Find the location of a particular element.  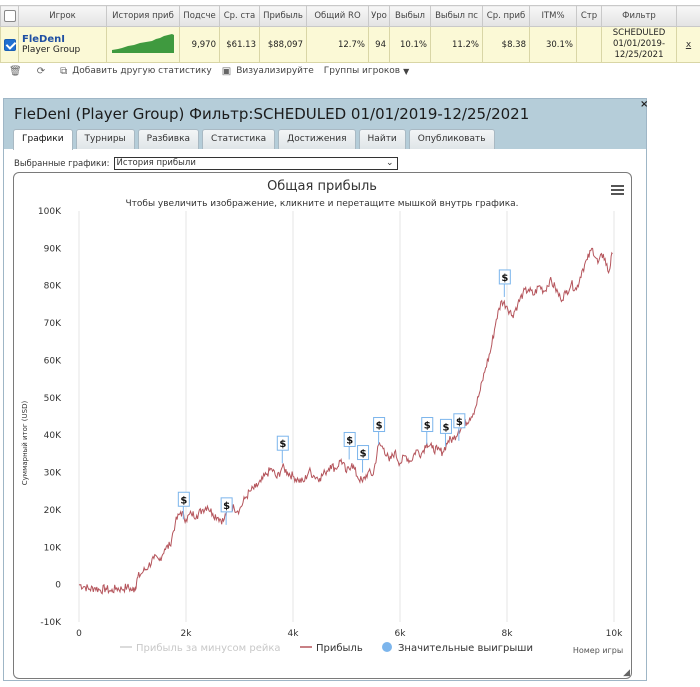

col-count: Подсче is located at coordinates (199, 16).